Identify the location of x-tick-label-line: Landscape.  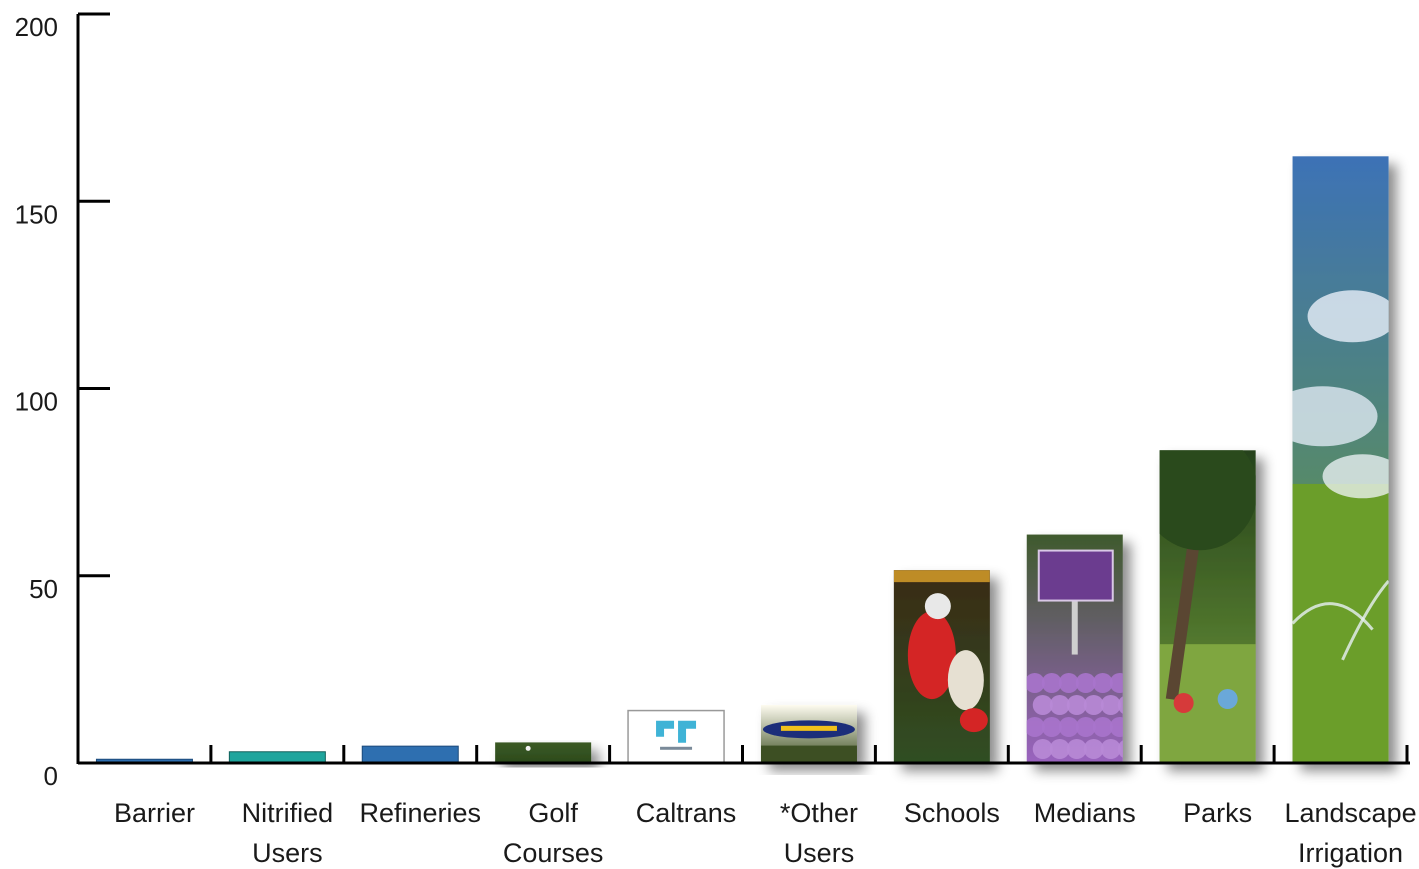
(1350, 813).